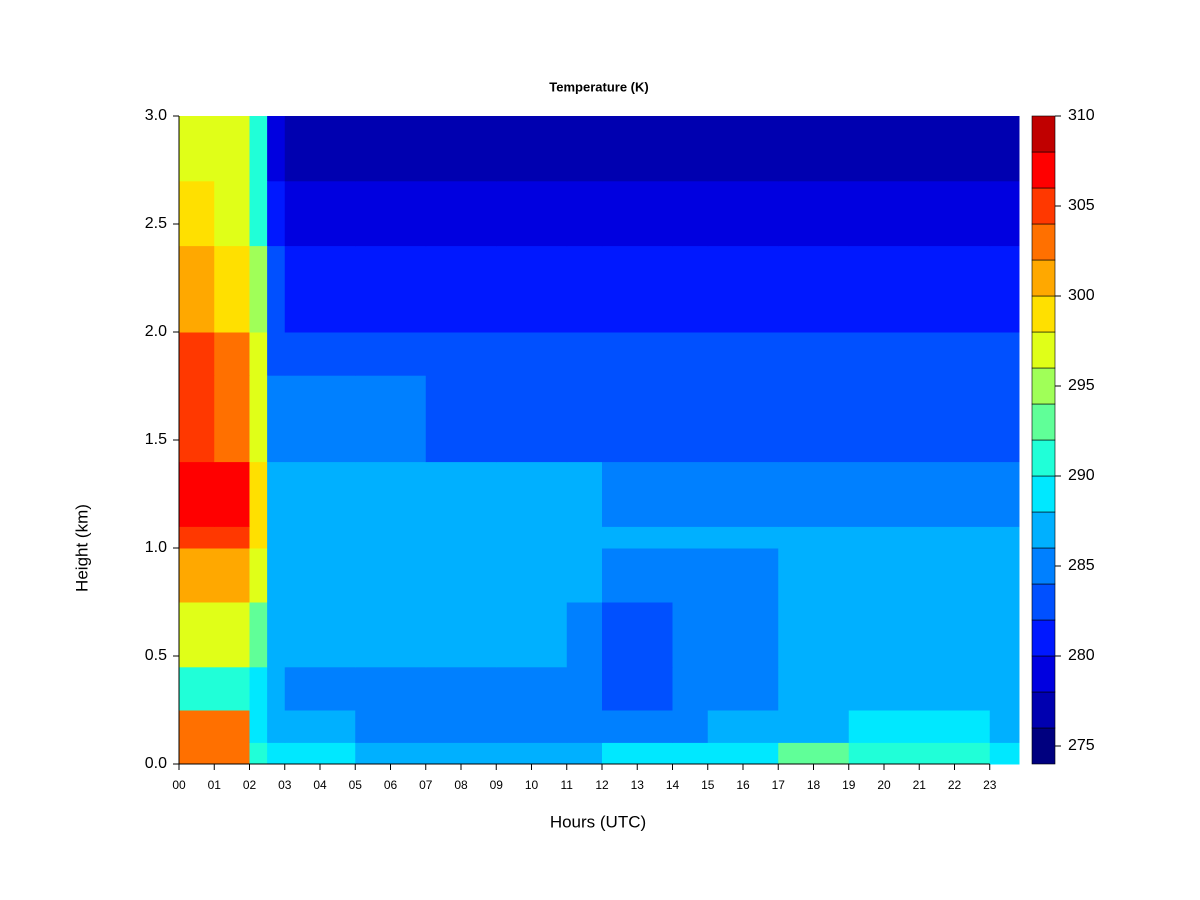 Image resolution: width=1200 pixels, height=900 pixels. What do you see at coordinates (285, 785) in the screenshot?
I see `x-tick-label: 03` at bounding box center [285, 785].